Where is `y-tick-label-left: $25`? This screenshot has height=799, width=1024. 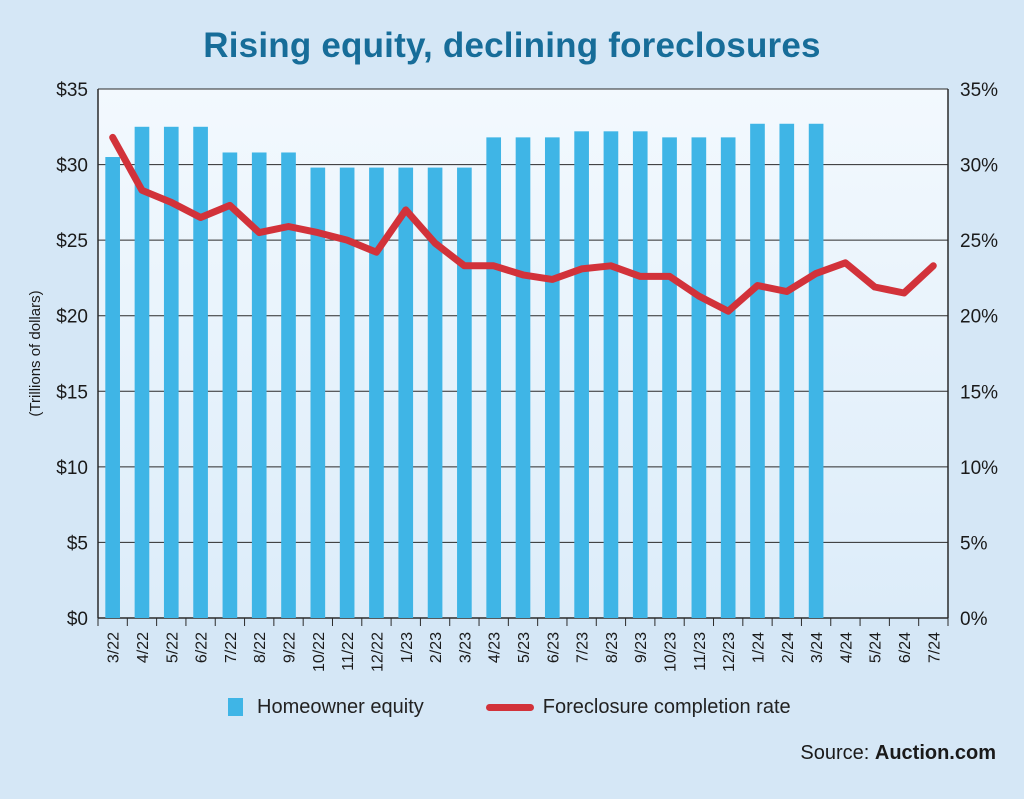
y-tick-label-left: $25 is located at coordinates (72, 241).